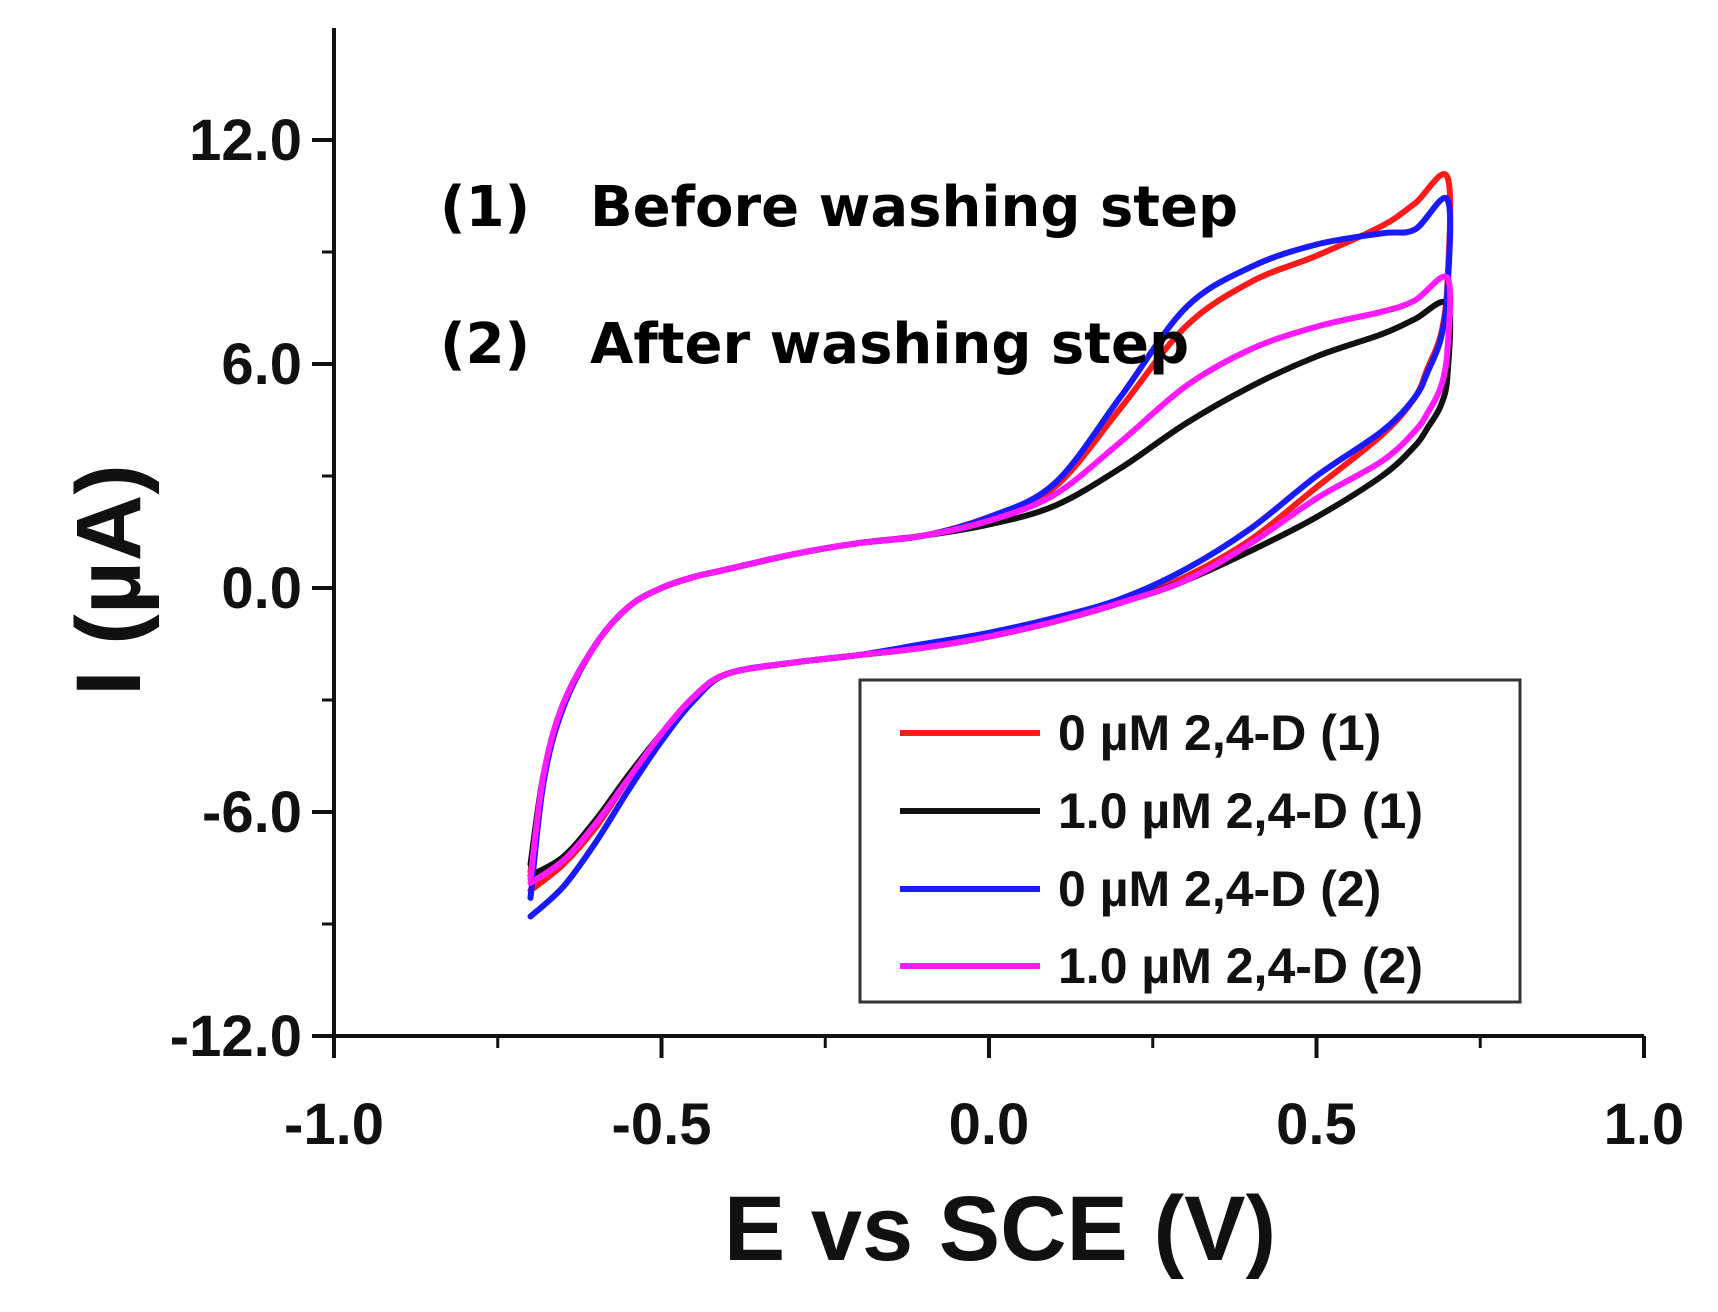 Image resolution: width=1718 pixels, height=1312 pixels. Describe the element at coordinates (334, 1124) in the screenshot. I see `x-tick-label: -1.0` at that location.